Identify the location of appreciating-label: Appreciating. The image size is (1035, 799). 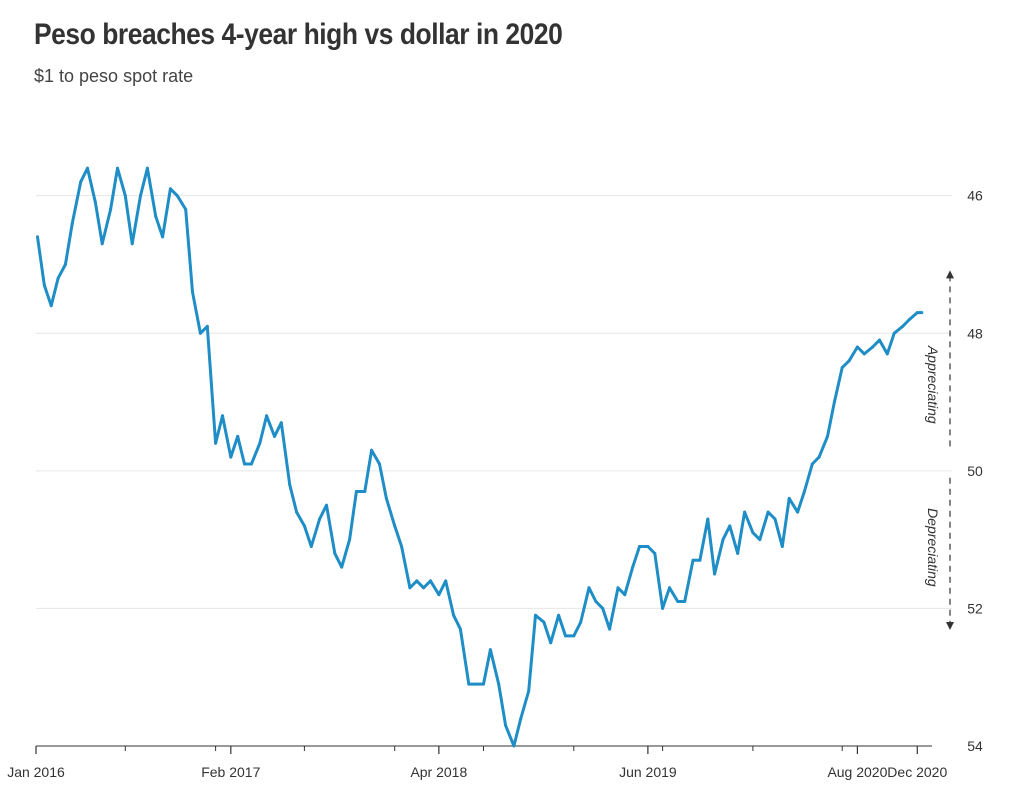
(933, 384).